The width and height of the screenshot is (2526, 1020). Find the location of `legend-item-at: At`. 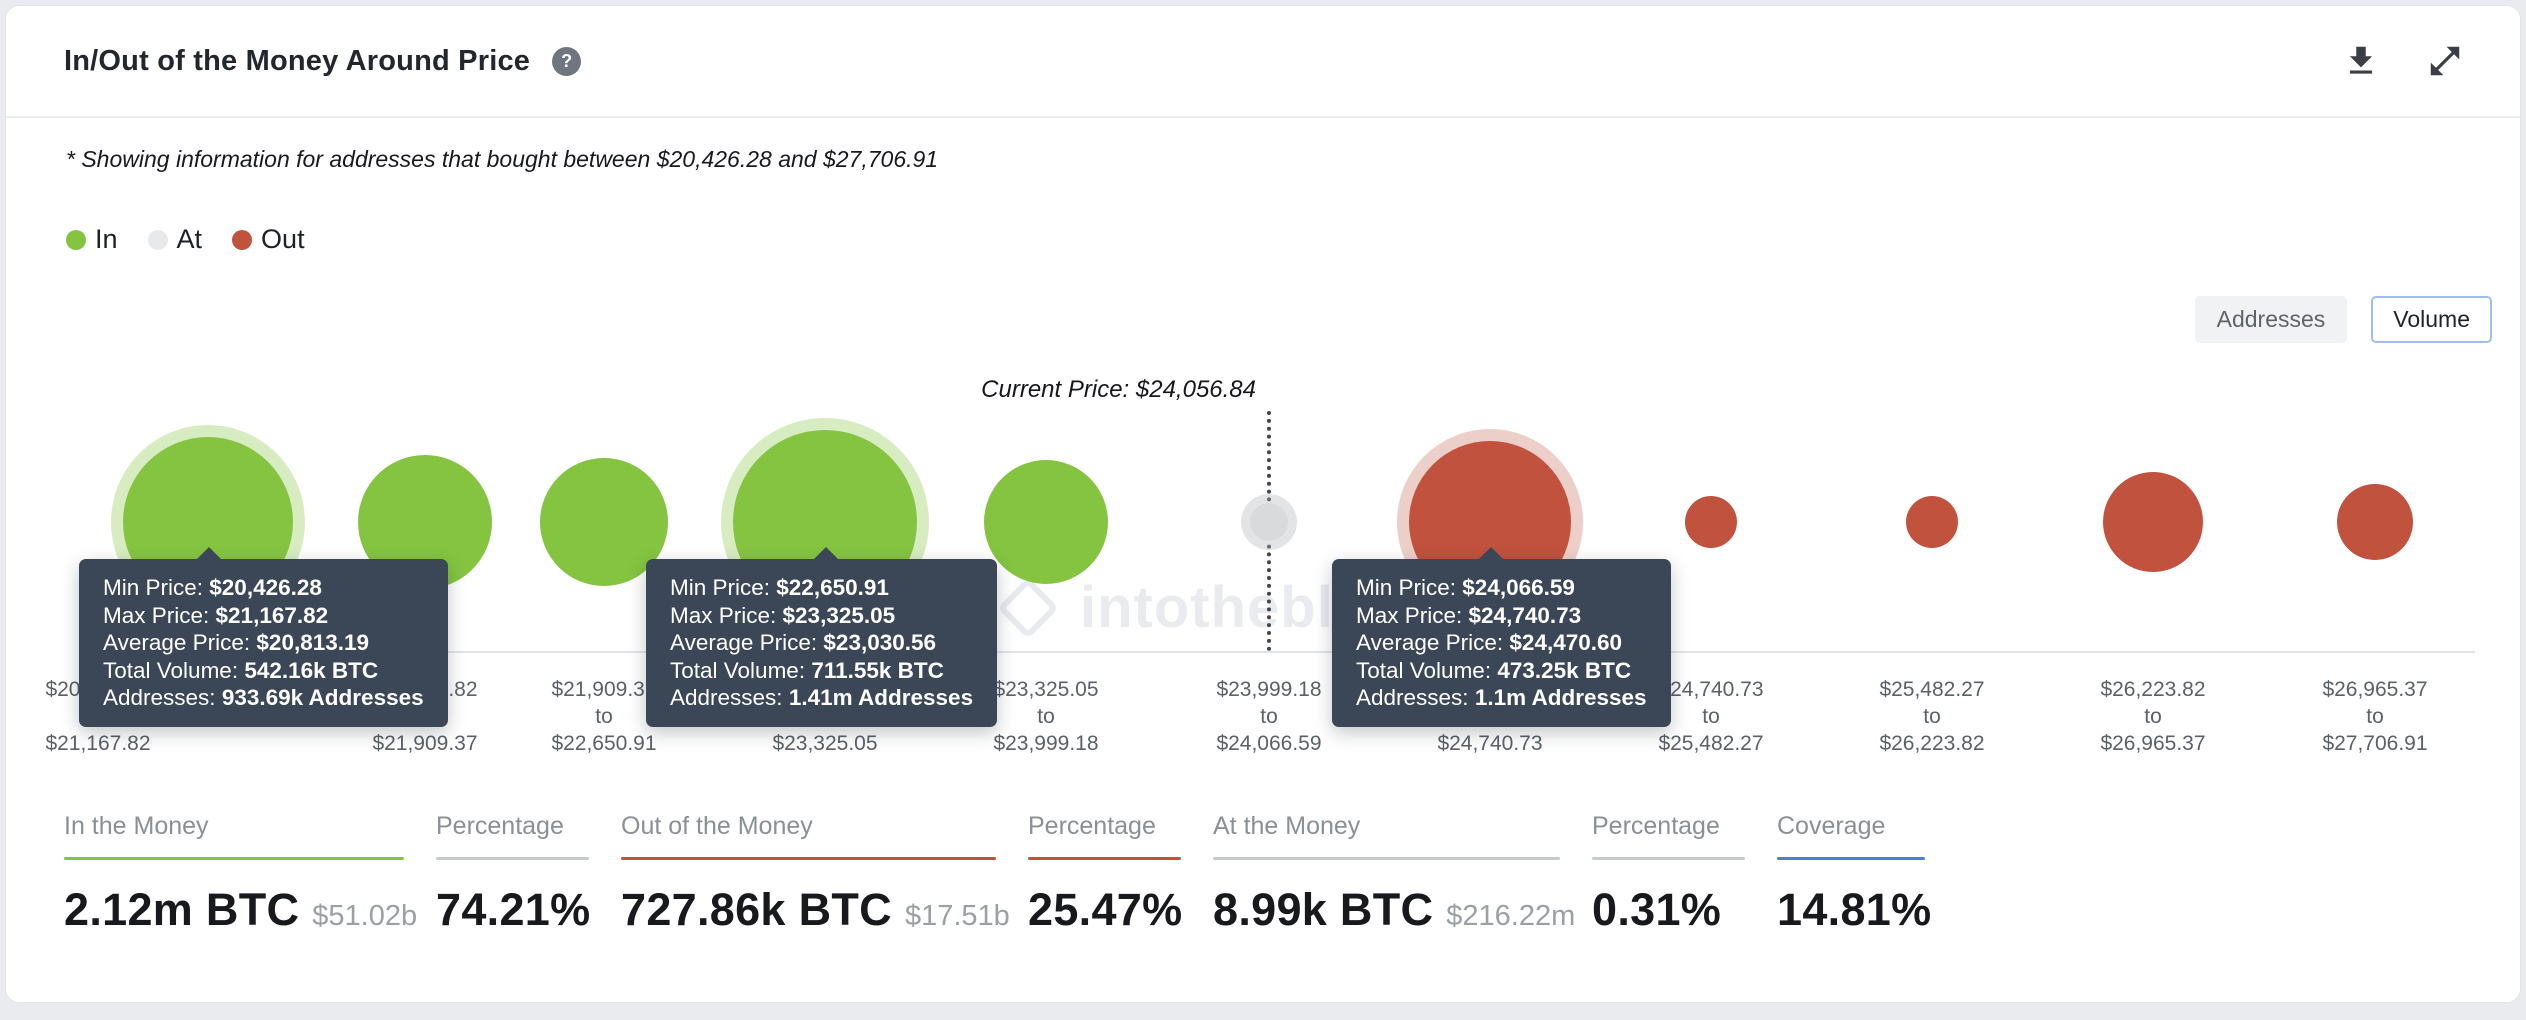

legend-item-at: At is located at coordinates (175, 239).